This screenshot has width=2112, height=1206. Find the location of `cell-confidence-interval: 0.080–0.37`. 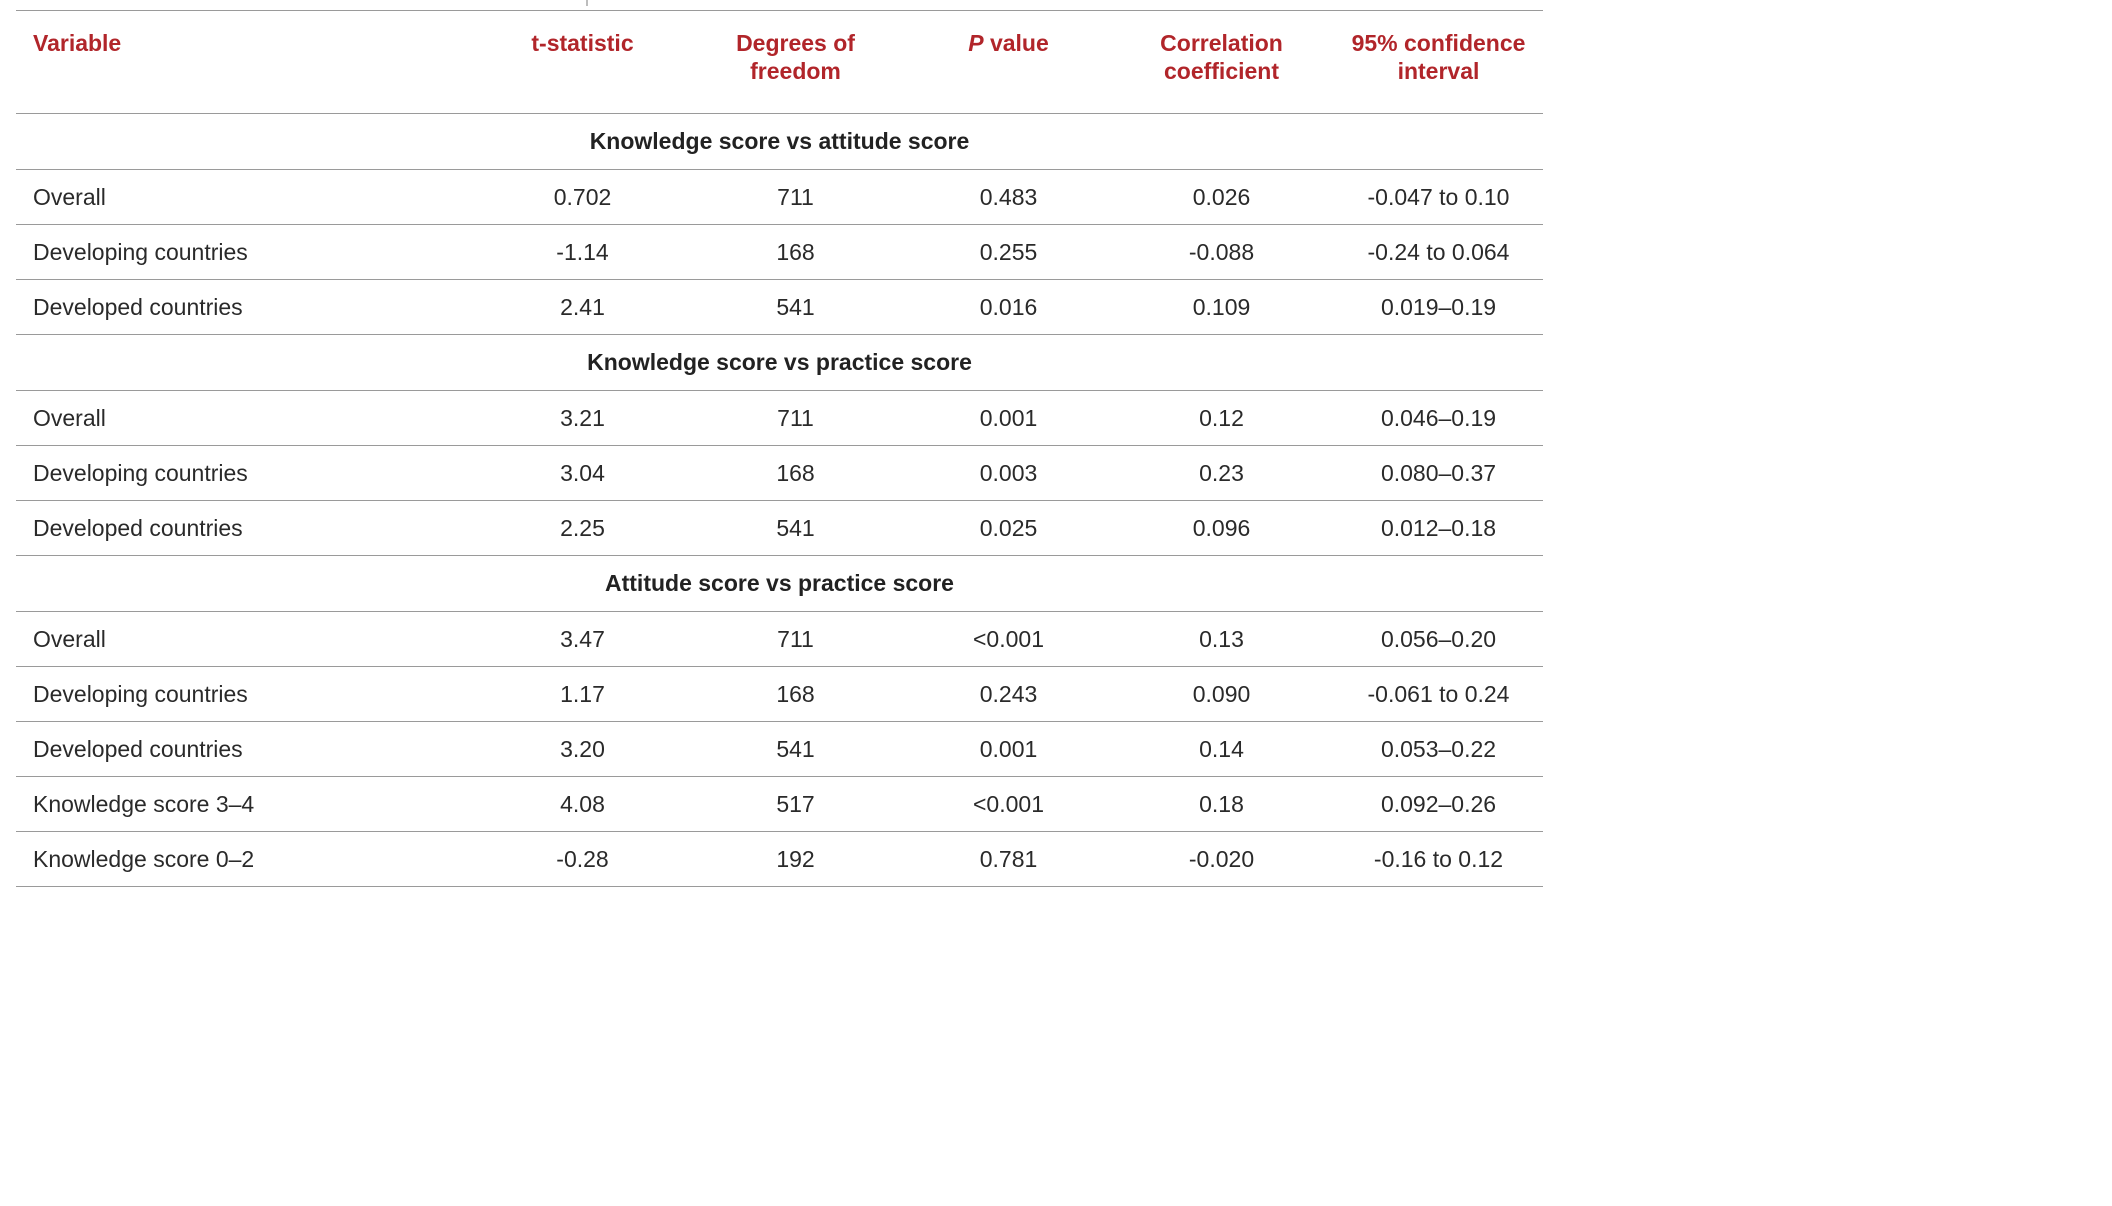

cell-confidence-interval: 0.080–0.37 is located at coordinates (1438, 473).